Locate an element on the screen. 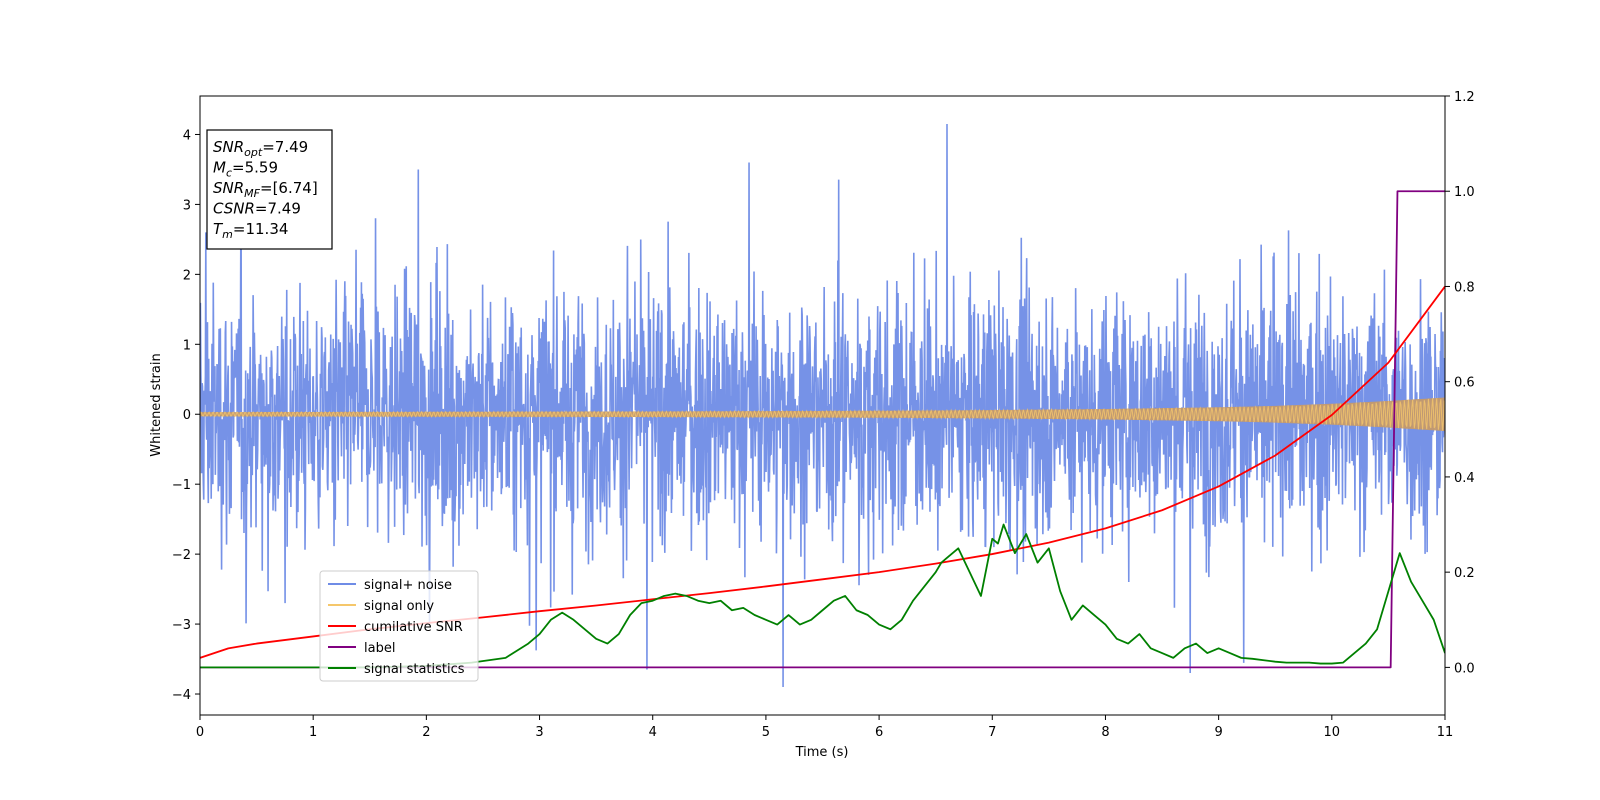 This screenshot has width=1600, height=800. annotation-symbol: M is located at coordinates (219, 168).